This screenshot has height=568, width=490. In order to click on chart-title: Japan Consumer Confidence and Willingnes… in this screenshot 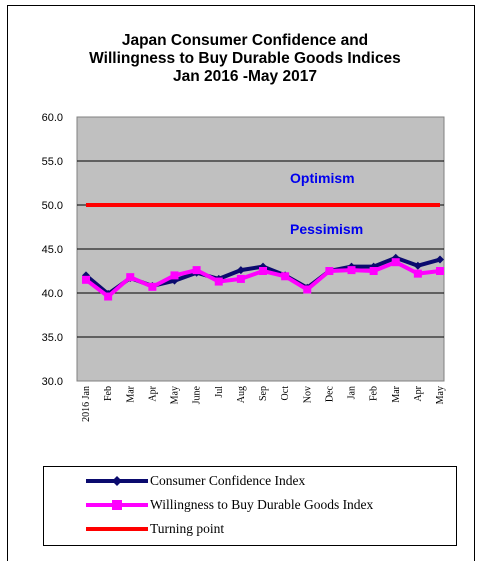, I will do `click(245, 59)`.